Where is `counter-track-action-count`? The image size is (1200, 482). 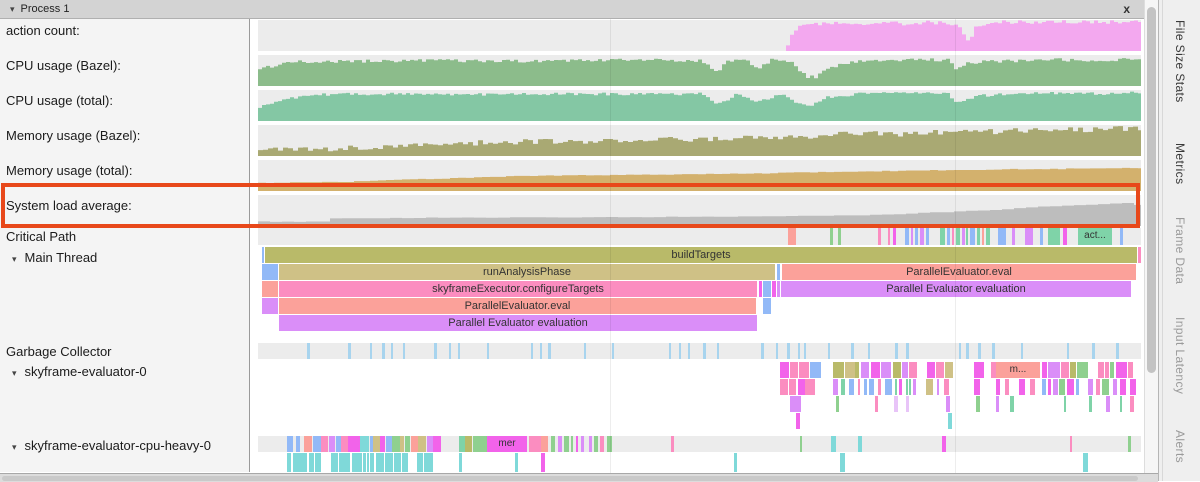 counter-track-action-count is located at coordinates (699, 35).